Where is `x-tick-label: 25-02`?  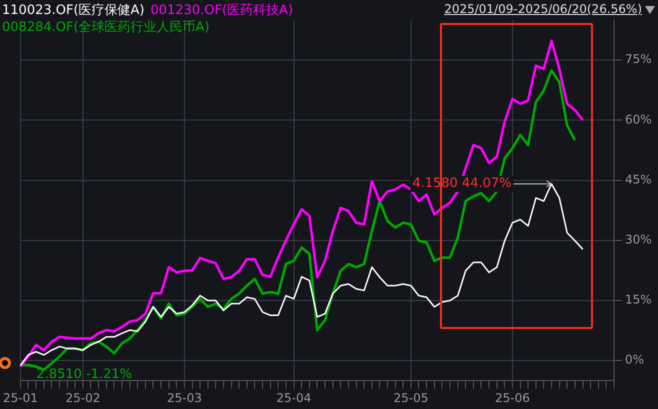 x-tick-label: 25-02 is located at coordinates (82, 397).